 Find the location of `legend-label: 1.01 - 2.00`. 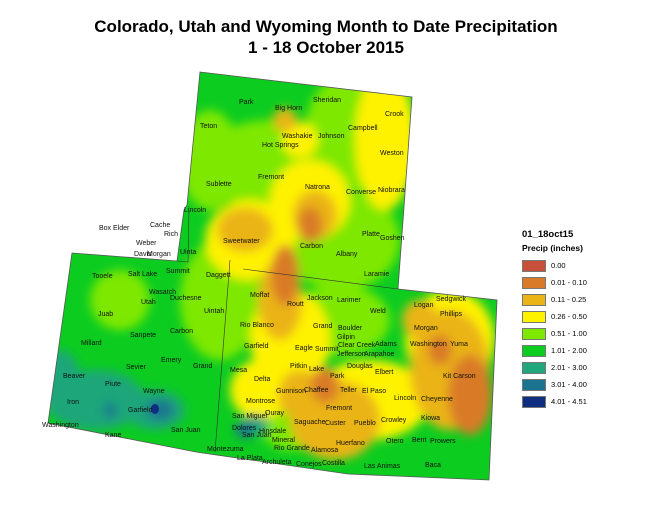

legend-label: 1.01 - 2.00 is located at coordinates (569, 350).